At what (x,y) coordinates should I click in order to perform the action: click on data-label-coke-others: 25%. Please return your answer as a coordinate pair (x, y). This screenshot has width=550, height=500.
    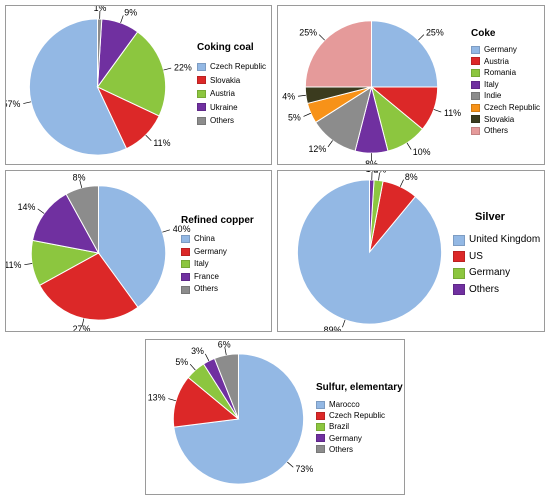
    Looking at the image, I should click on (308, 32).